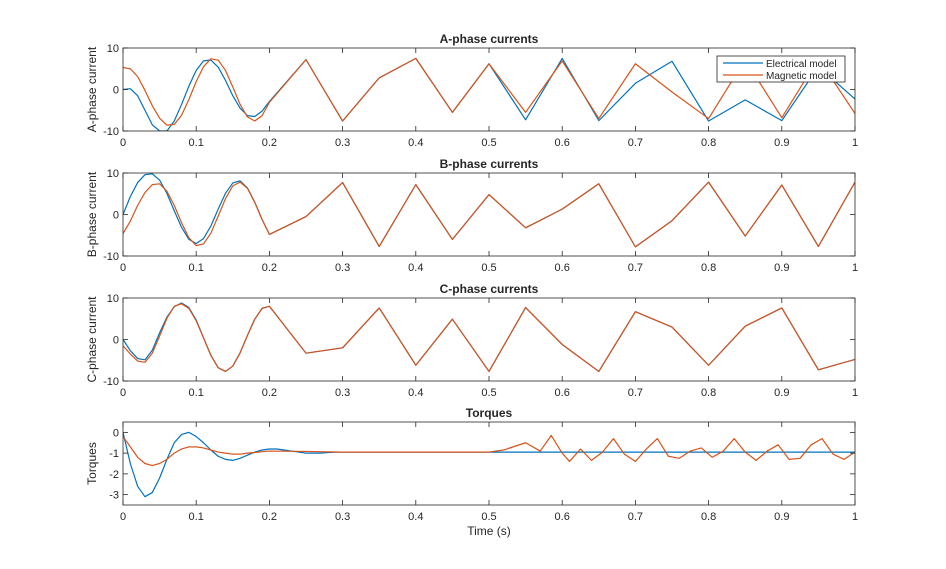 The image size is (946, 569). Describe the element at coordinates (489, 531) in the screenshot. I see `torques-xlabel: Time (s)` at that location.